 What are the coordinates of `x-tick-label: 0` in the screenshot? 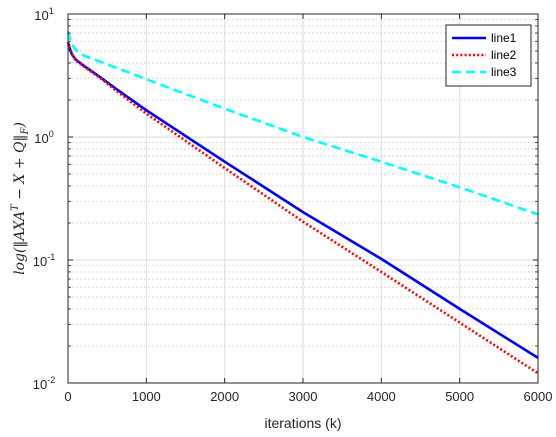 It's located at (67, 396).